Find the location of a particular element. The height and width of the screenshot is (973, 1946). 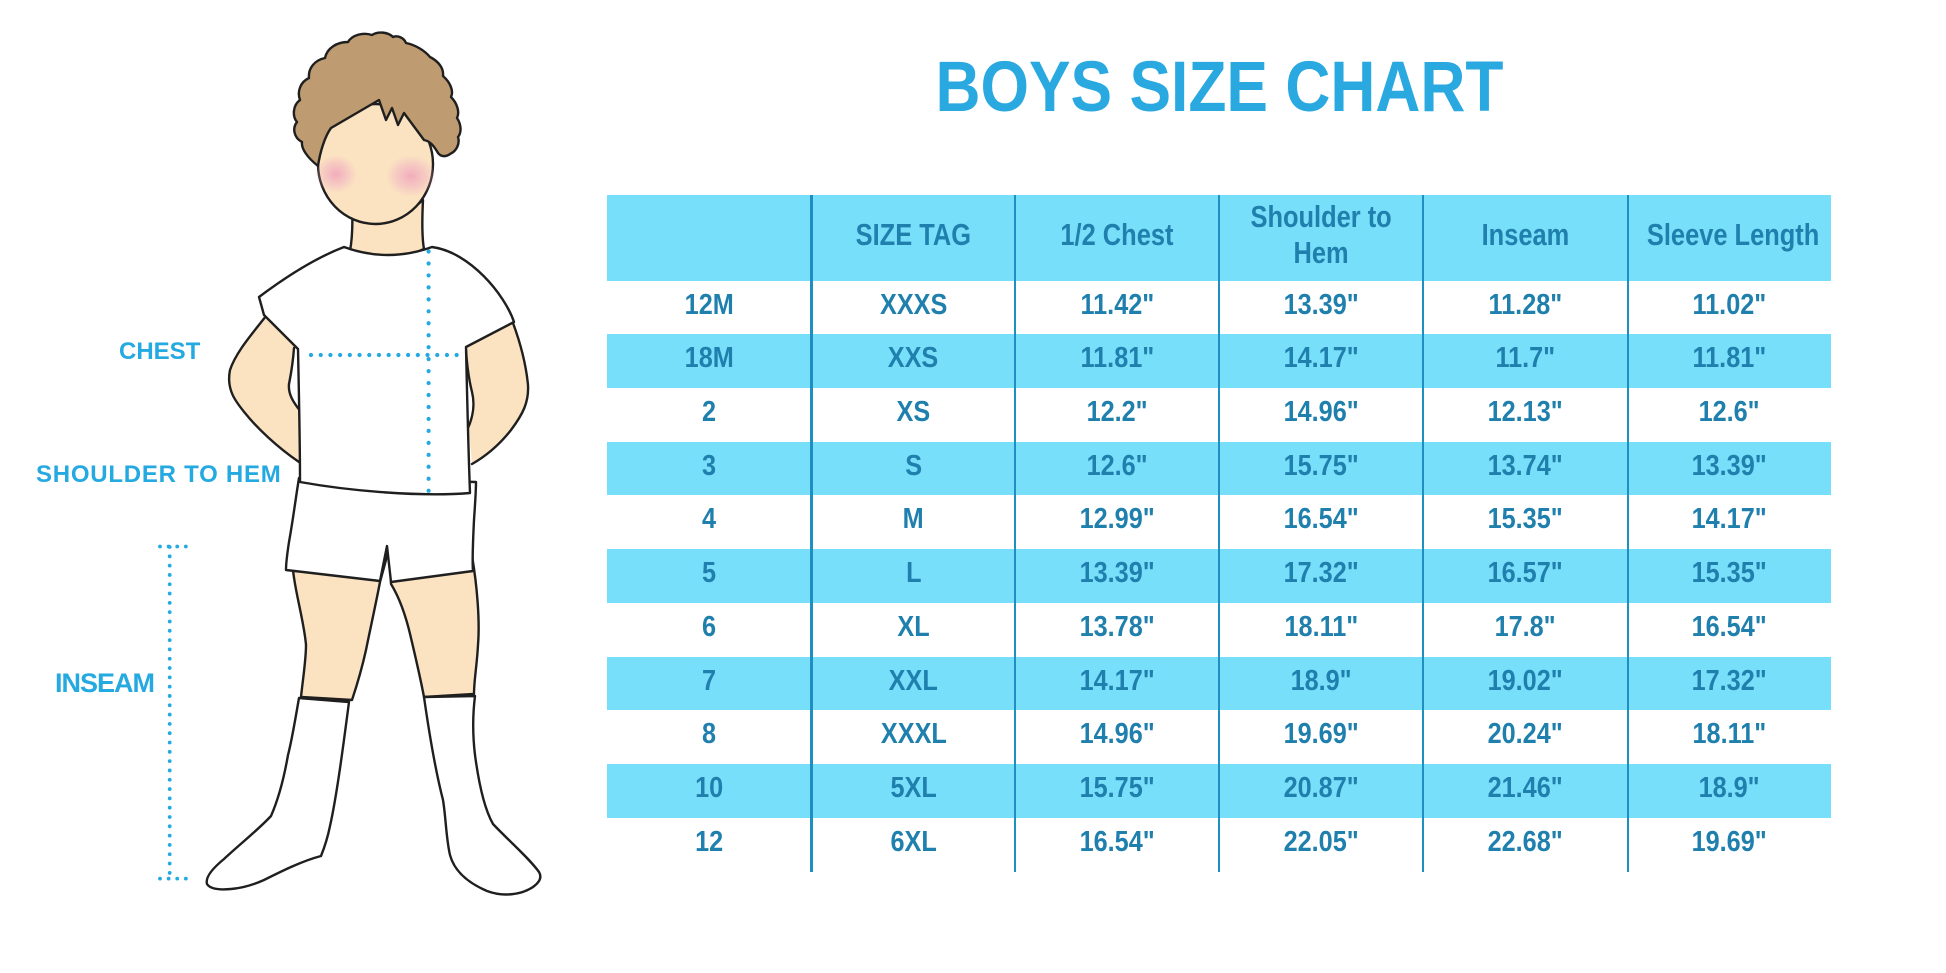

svg-text: CHEST is located at coordinates (160, 351).